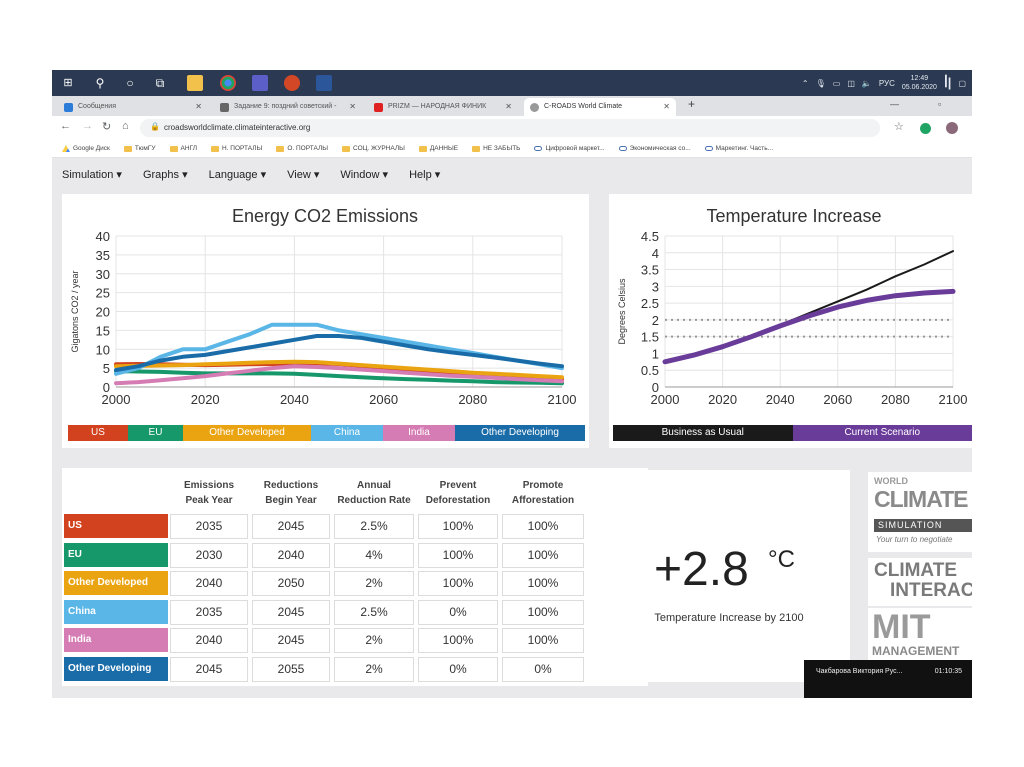 The image size is (1024, 767). What do you see at coordinates (291, 583) in the screenshot?
I see `policy-value-cell: 2050` at bounding box center [291, 583].